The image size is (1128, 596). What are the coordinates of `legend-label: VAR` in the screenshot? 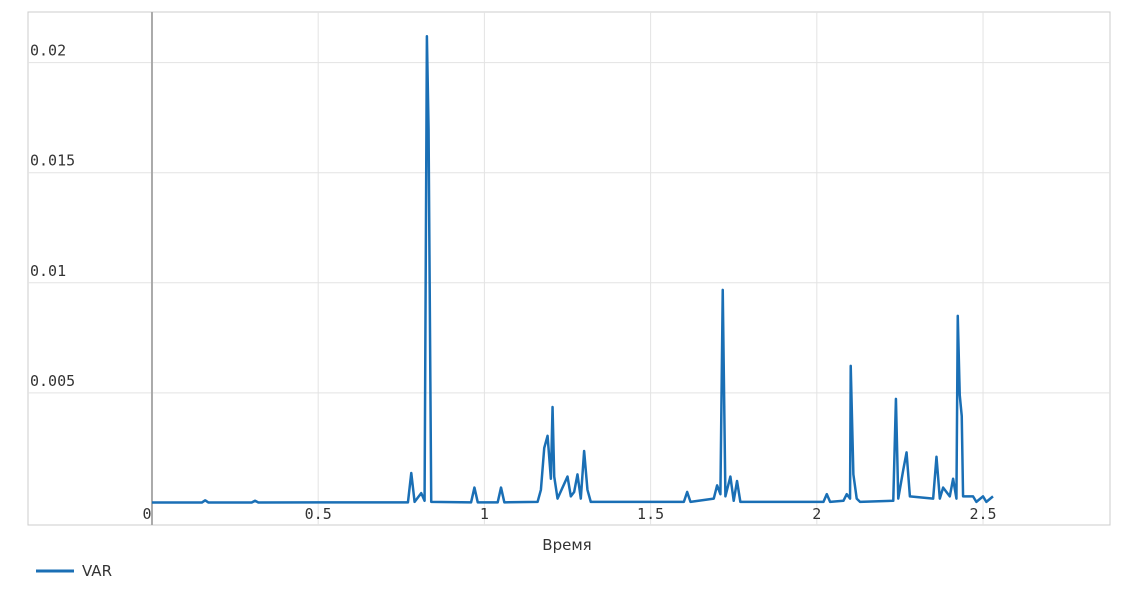 It's located at (97, 571).